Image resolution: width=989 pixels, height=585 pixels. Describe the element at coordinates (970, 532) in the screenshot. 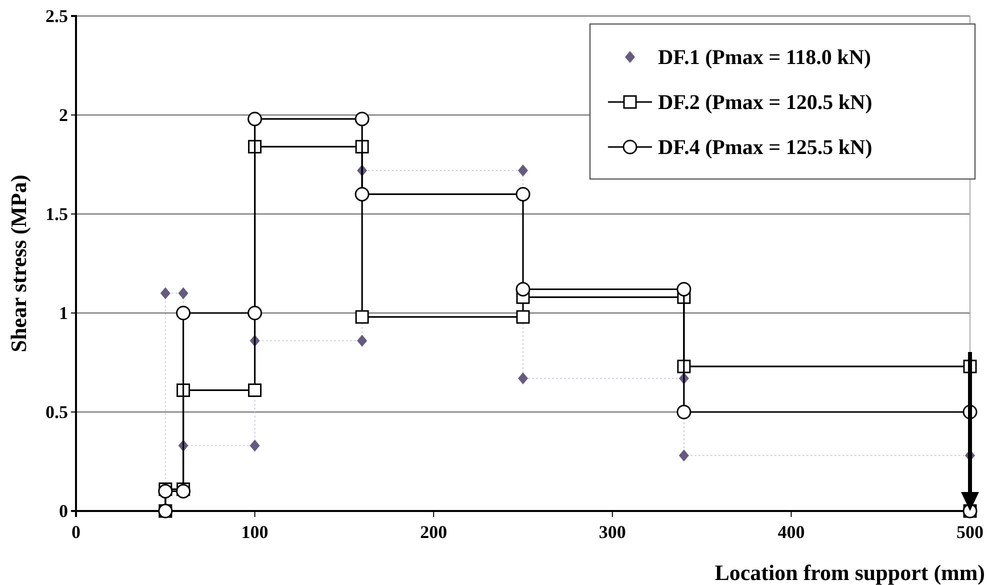

I see `x-tick-label: 500` at that location.